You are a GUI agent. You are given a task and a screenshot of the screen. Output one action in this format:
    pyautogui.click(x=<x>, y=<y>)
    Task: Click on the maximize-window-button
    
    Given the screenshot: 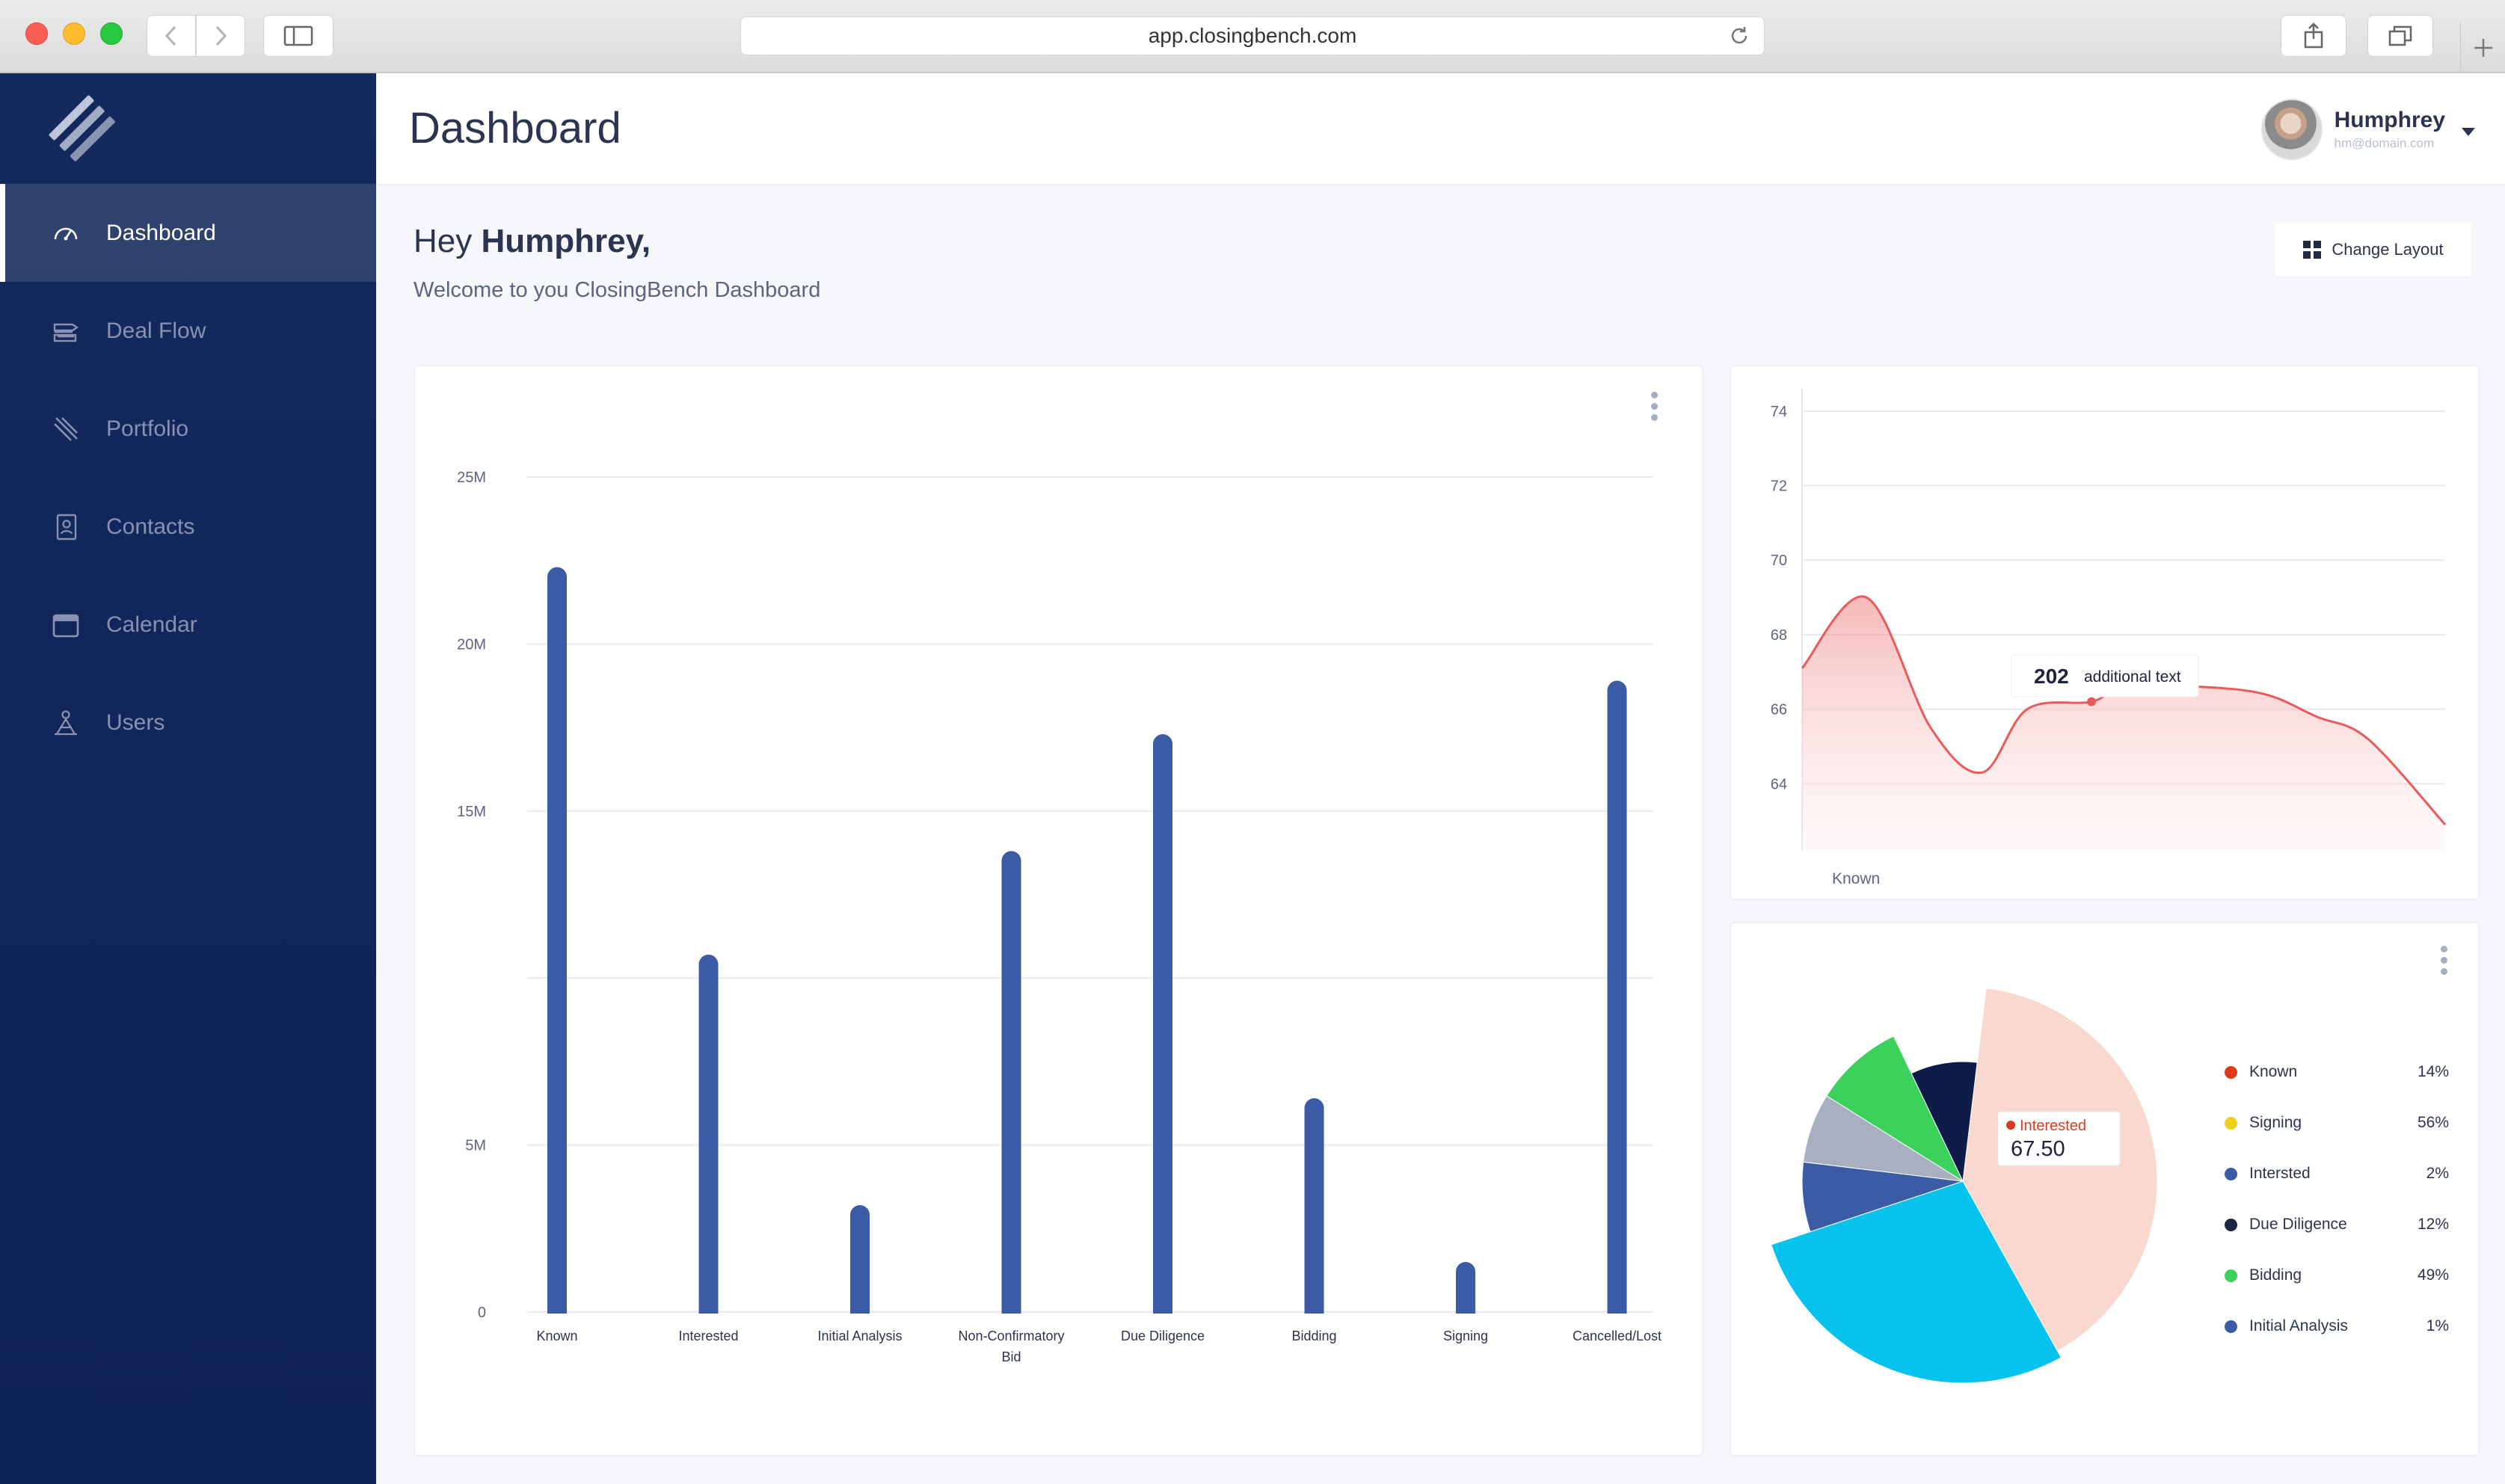 What is the action you would take?
    pyautogui.click(x=111, y=33)
    